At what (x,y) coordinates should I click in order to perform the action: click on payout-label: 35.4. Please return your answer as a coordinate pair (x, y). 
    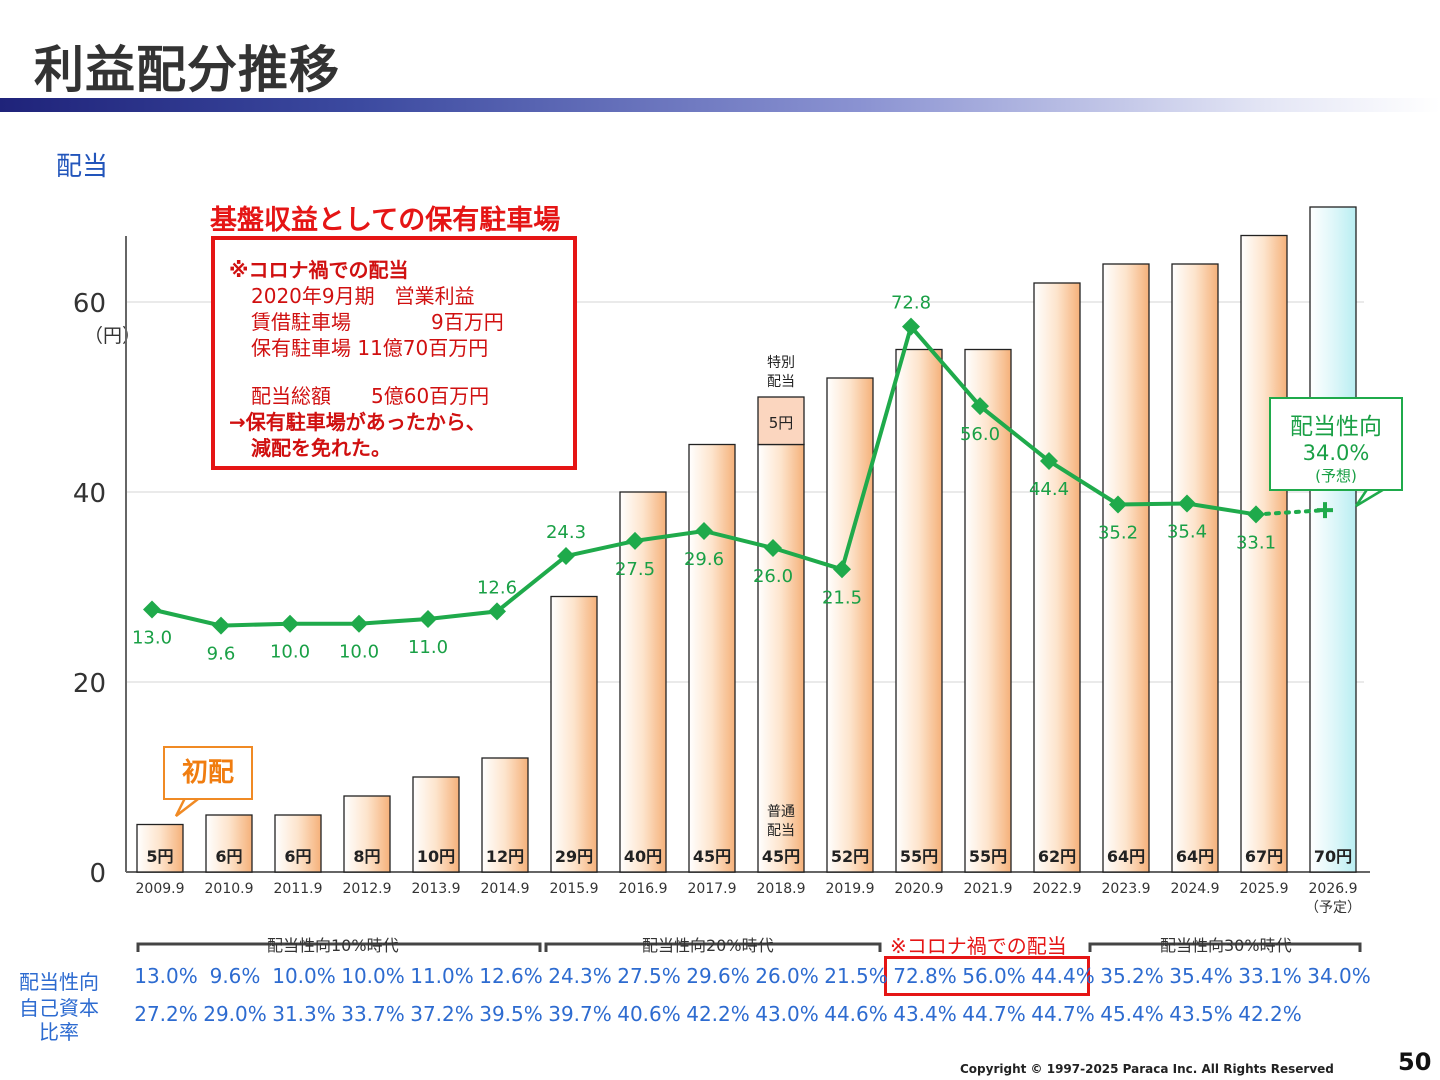
    Looking at the image, I should click on (1187, 532).